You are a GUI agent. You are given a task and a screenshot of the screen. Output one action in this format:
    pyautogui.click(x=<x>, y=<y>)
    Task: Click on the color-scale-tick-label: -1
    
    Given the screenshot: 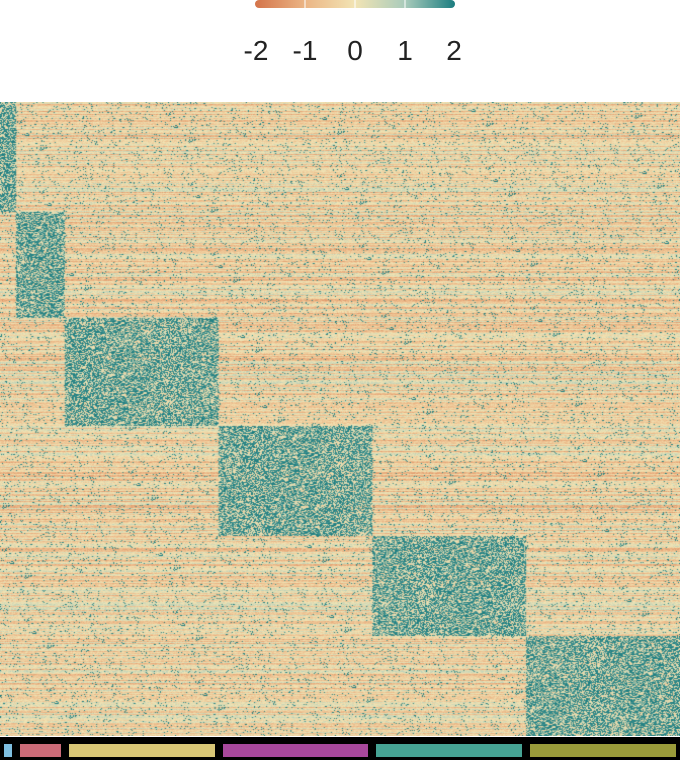 What is the action you would take?
    pyautogui.click(x=305, y=50)
    